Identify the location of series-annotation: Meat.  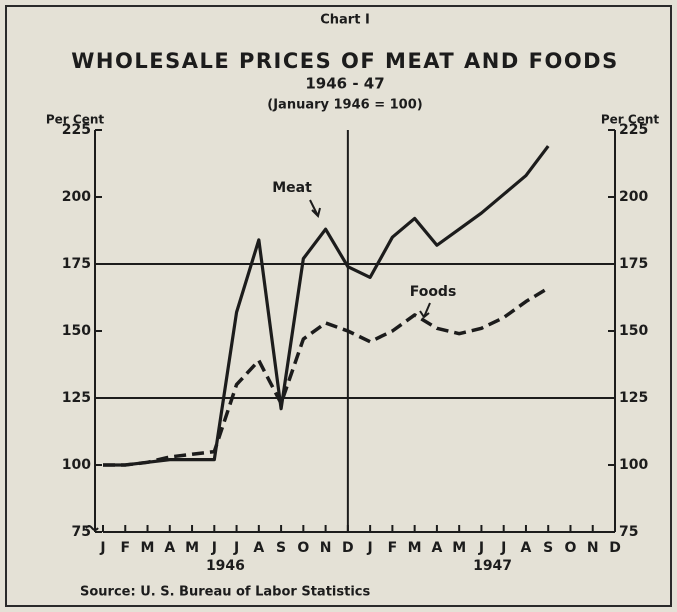
(292, 188).